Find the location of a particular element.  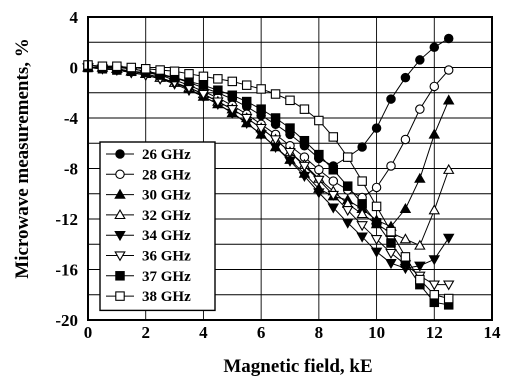

x-tick-label: 4 is located at coordinates (203, 332).